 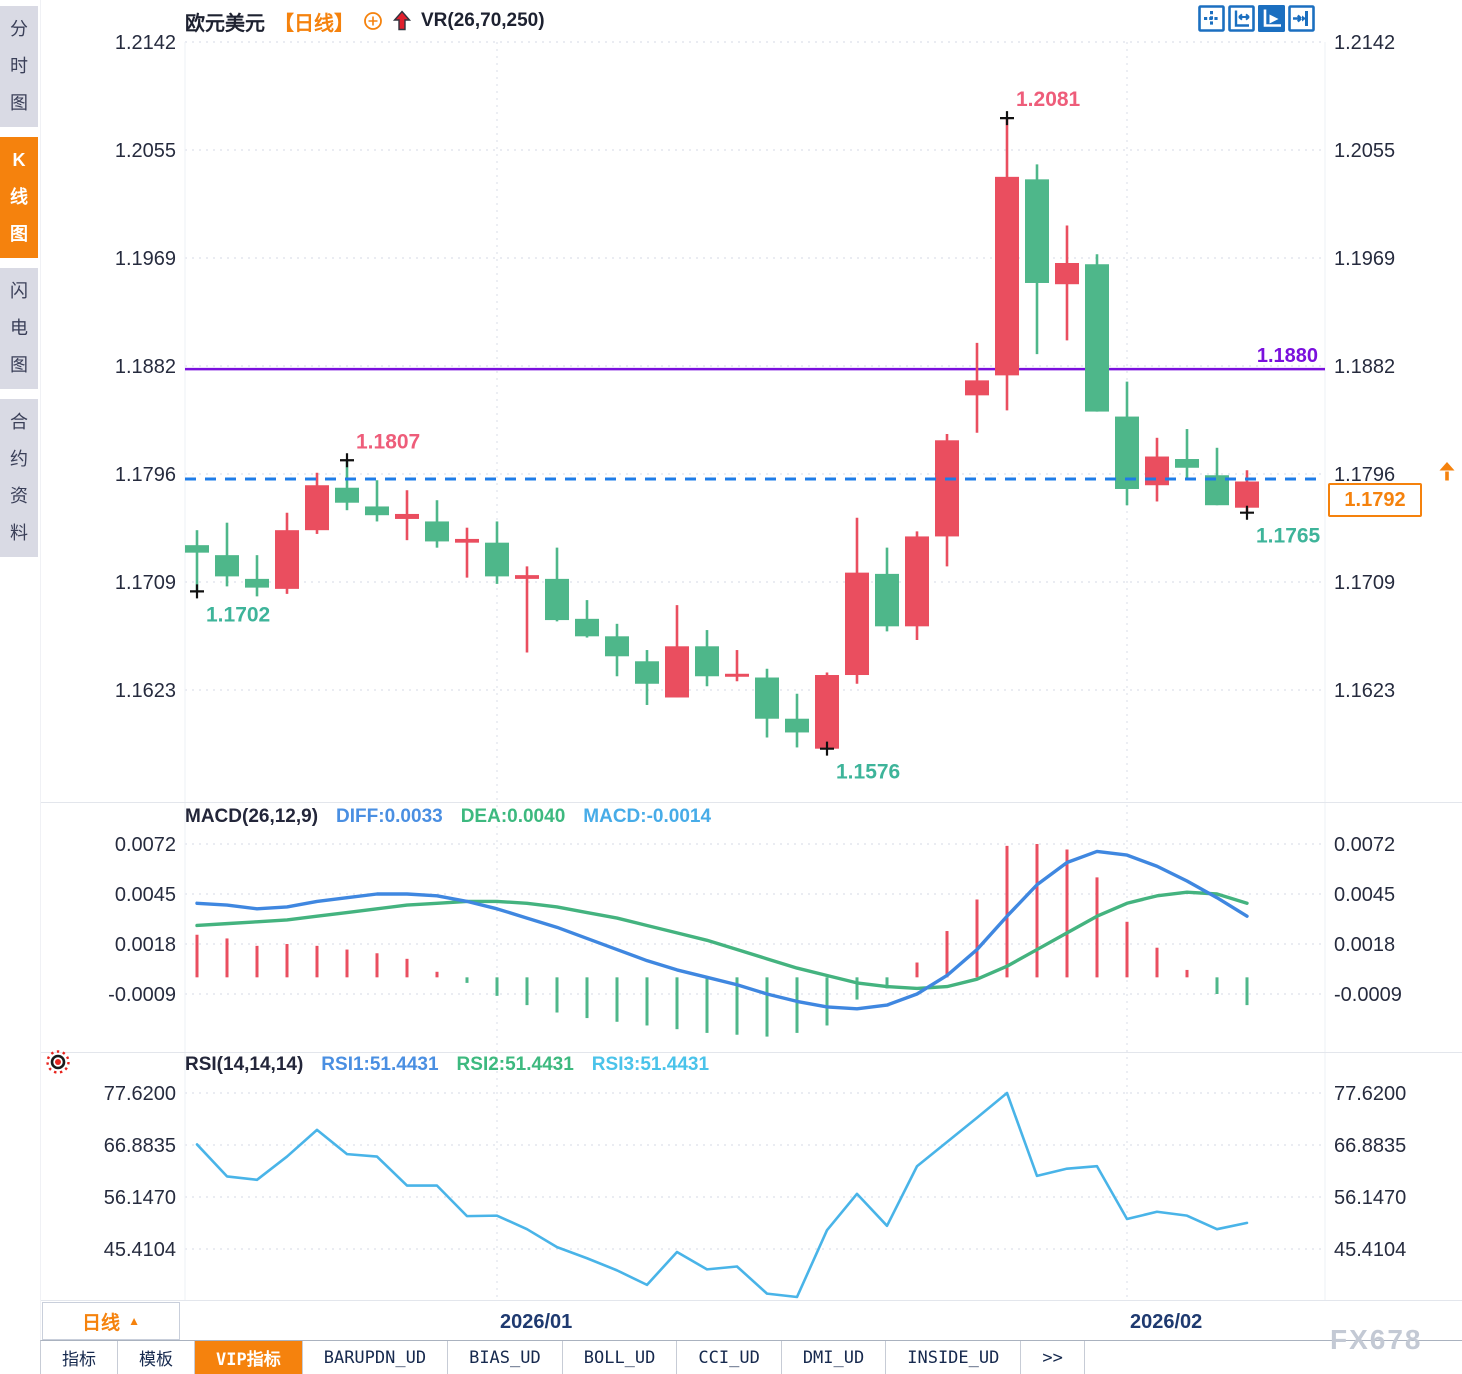 I want to click on rsi-axis-label-right: 56.1470, so click(x=1370, y=1198).